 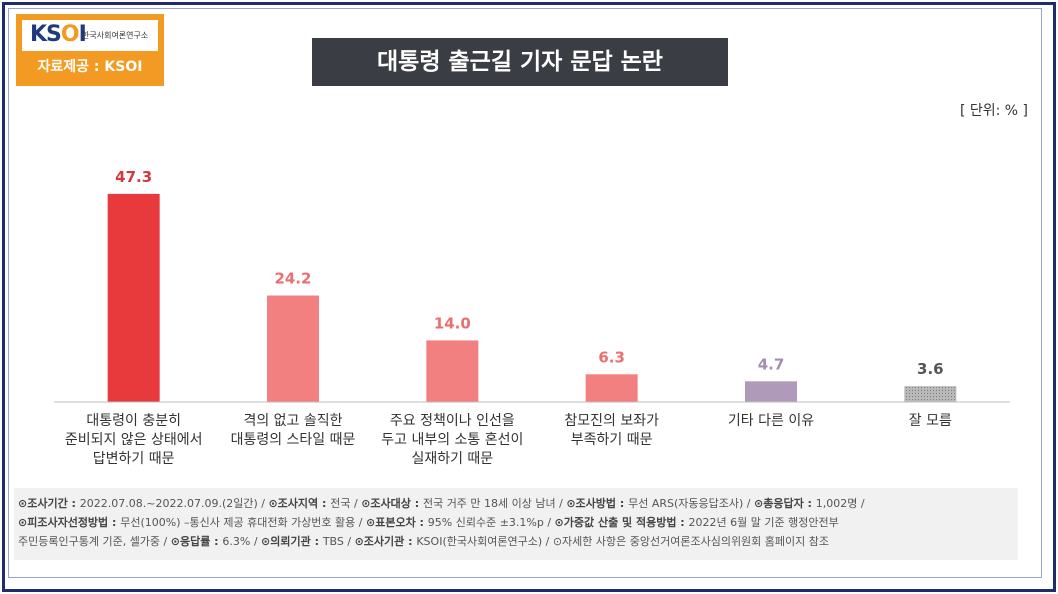 What do you see at coordinates (452, 323) in the screenshot?
I see `value-label-3: 14.0` at bounding box center [452, 323].